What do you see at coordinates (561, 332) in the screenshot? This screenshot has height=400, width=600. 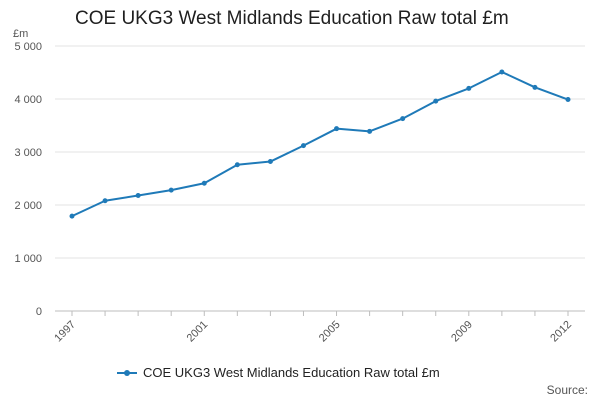 I see `x-tick-label: 2012` at bounding box center [561, 332].